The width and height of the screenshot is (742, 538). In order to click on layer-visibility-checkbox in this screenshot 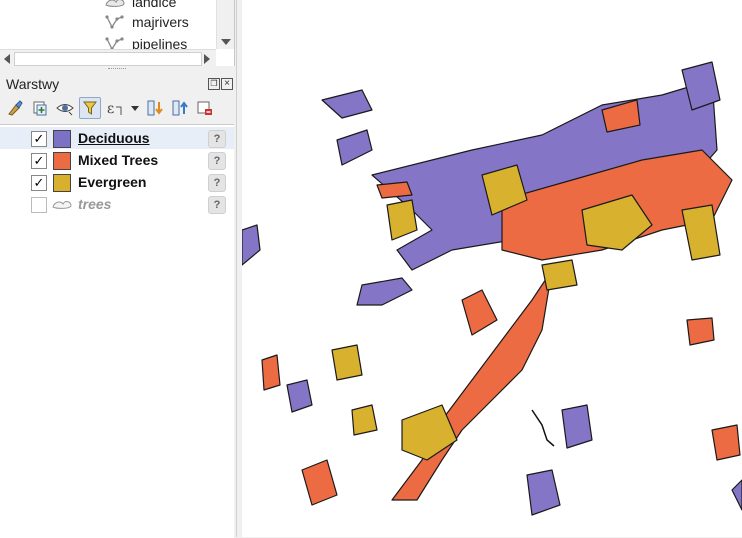, I will do `click(39, 205)`.